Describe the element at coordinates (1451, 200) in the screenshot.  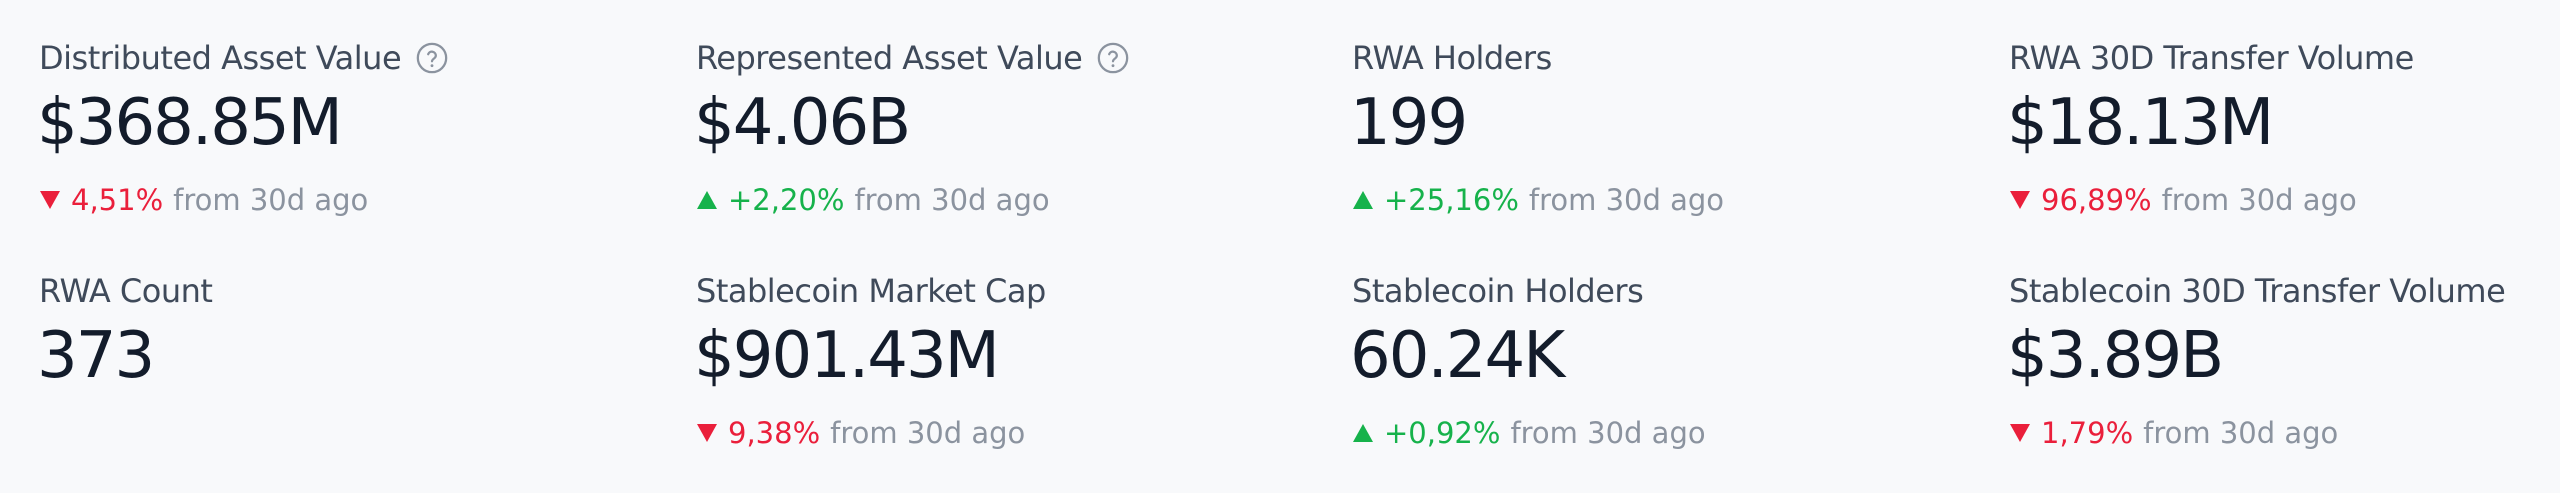
I see `change-percent: +25,16%` at that location.